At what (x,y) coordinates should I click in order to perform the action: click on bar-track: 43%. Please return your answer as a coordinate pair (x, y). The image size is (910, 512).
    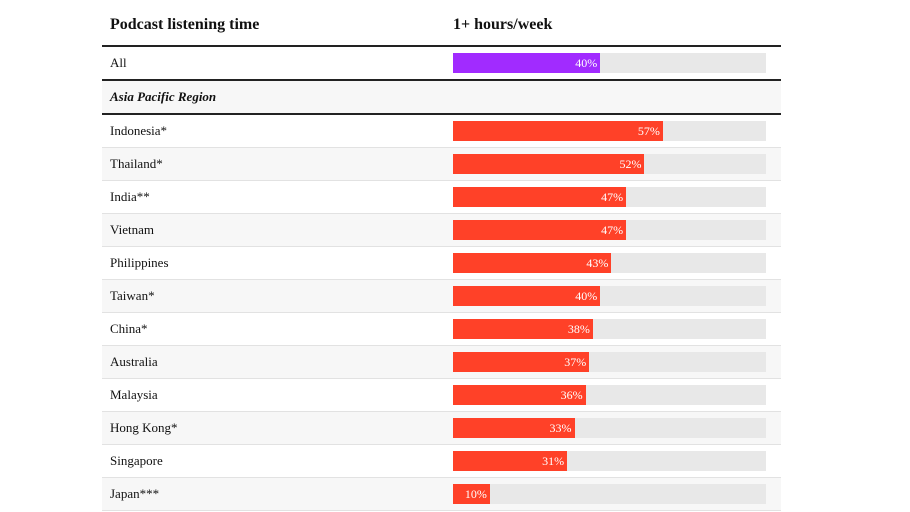
    Looking at the image, I should click on (609, 263).